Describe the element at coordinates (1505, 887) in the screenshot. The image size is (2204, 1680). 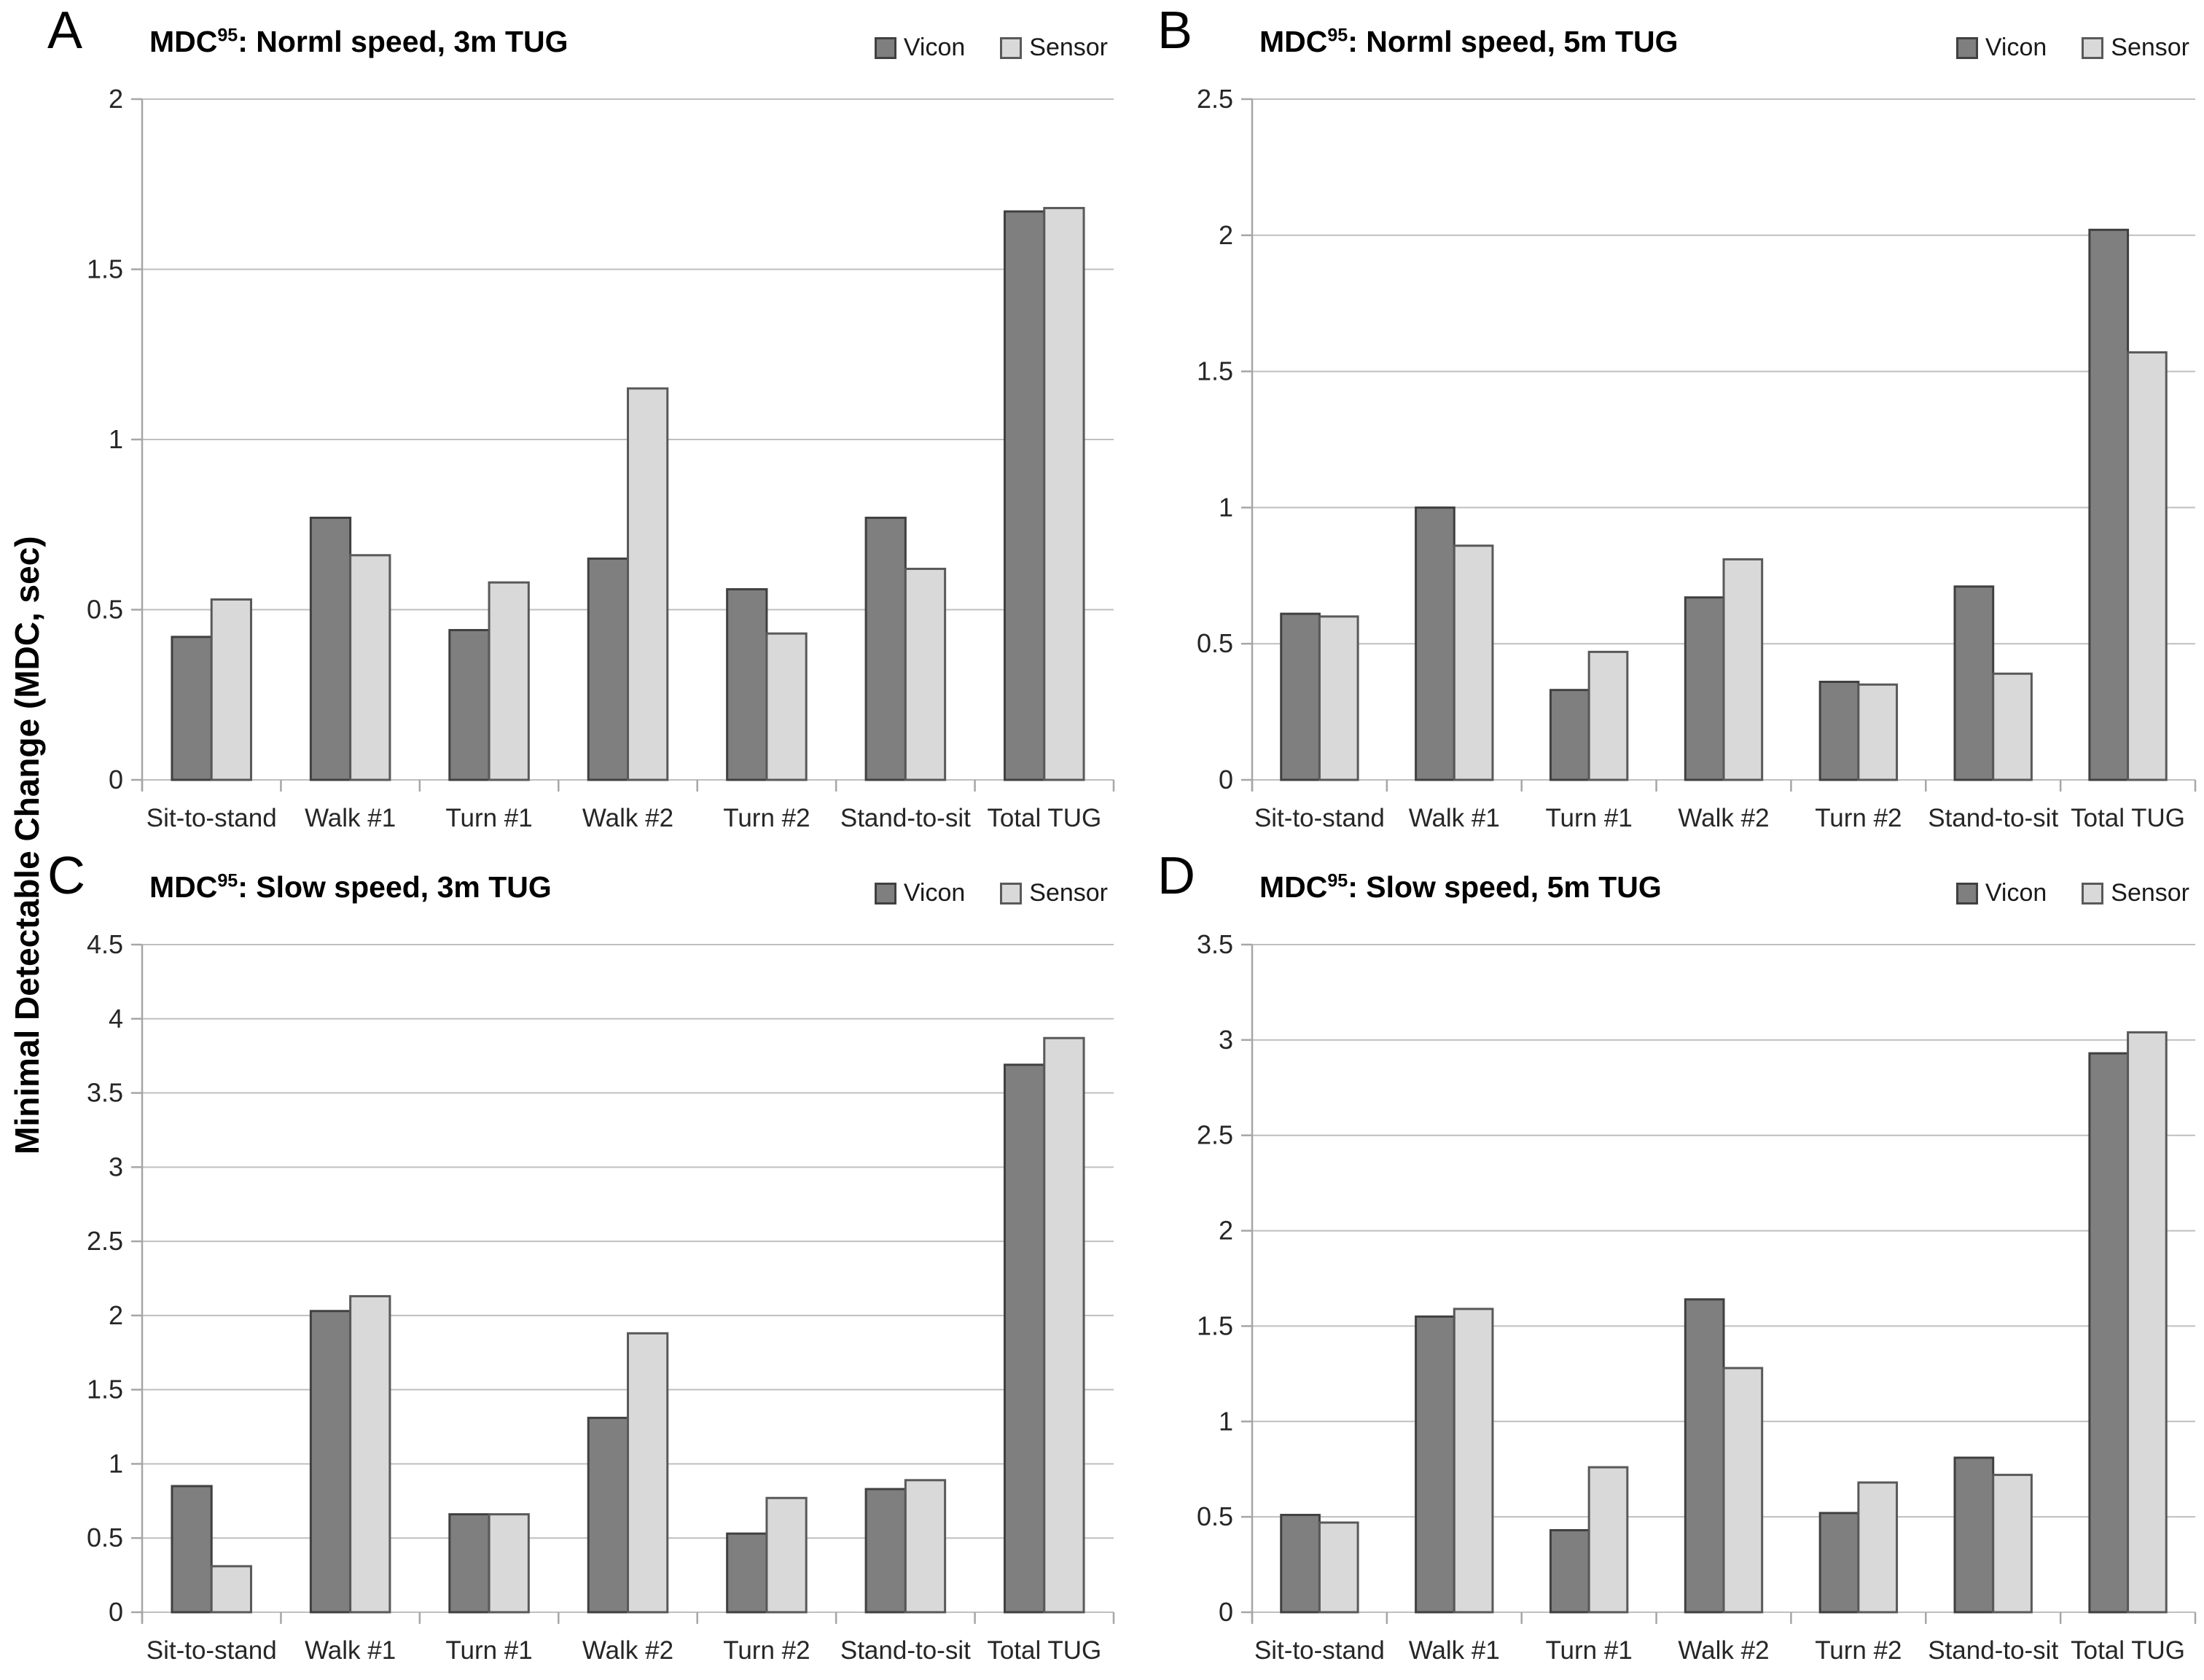
I see `title-text: : Slow speed, 5m TUG` at that location.